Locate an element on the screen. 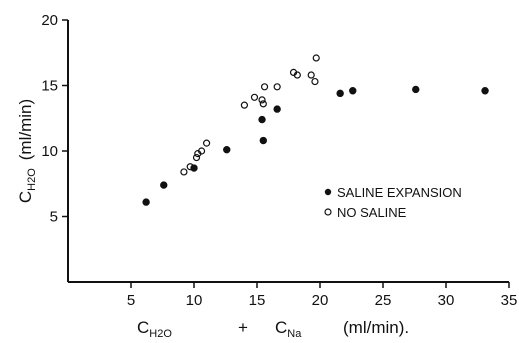 The width and height of the screenshot is (519, 343). y-axis-title-symbol: C is located at coordinates (25, 197).